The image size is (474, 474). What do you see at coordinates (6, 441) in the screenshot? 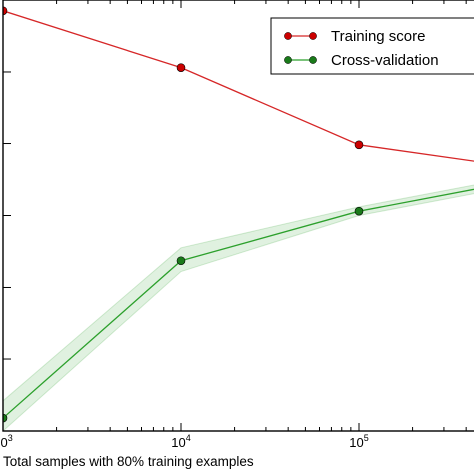
I see `x-tick-label: 103` at bounding box center [6, 441].